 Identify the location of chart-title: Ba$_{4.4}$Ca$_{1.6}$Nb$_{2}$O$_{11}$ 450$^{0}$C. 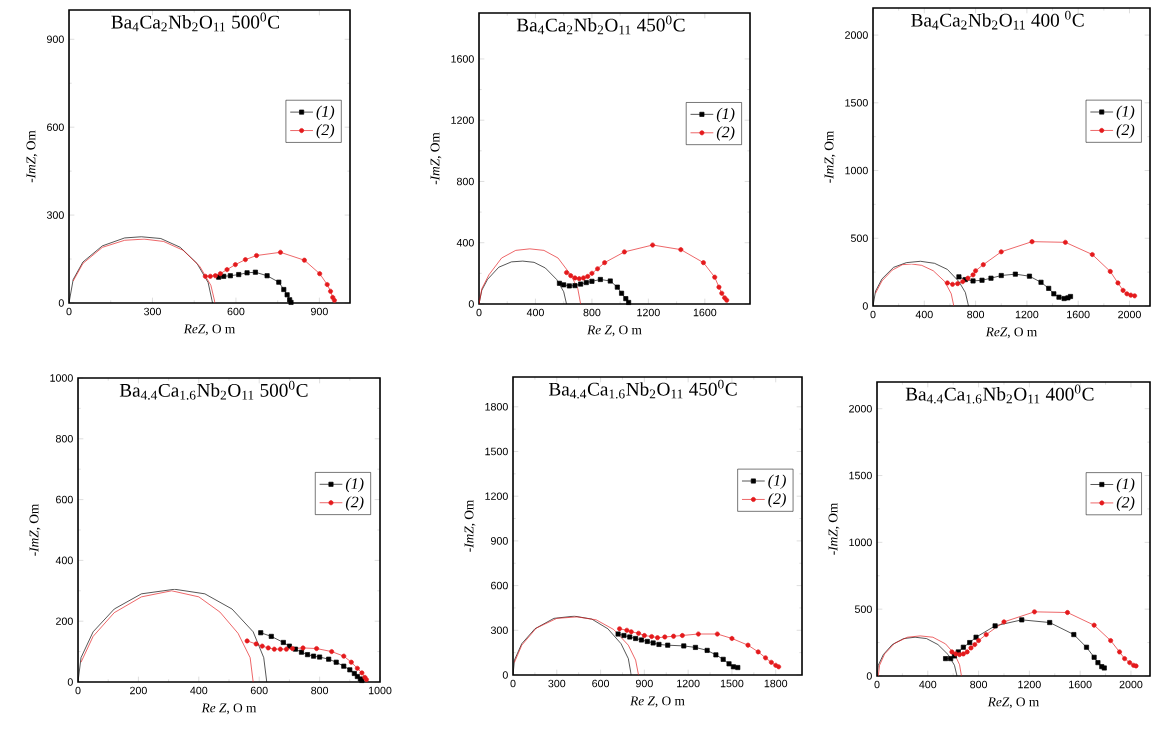
(642, 389).